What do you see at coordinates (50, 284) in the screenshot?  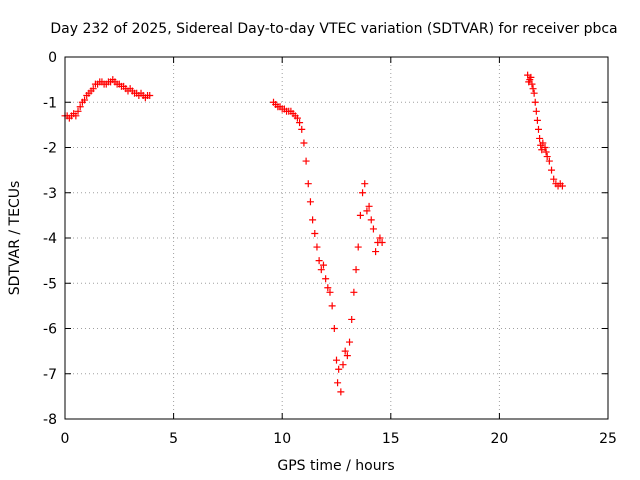 I see `y-tick-label: -5` at bounding box center [50, 284].